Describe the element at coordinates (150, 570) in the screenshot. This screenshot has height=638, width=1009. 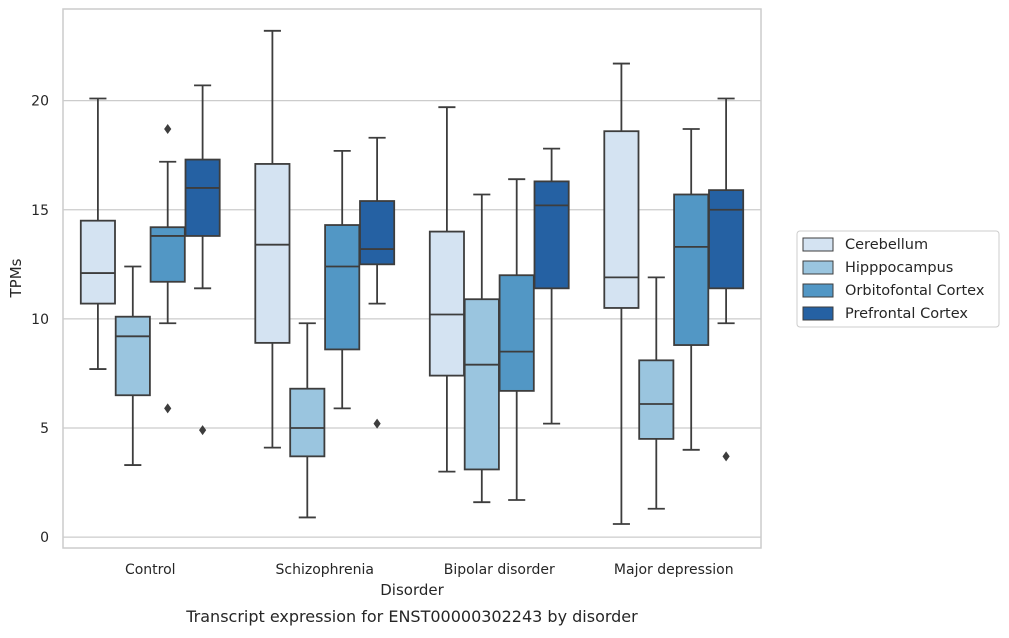
I see `x-tick-label: Control` at that location.